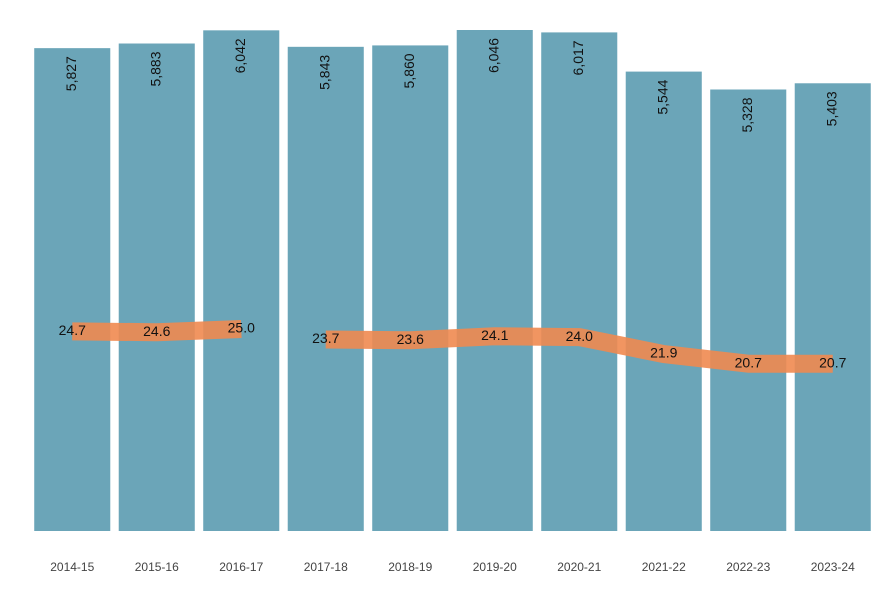 The height and width of the screenshot is (600, 890). What do you see at coordinates (495, 567) in the screenshot?
I see `x-tick-label: 2019-20` at bounding box center [495, 567].